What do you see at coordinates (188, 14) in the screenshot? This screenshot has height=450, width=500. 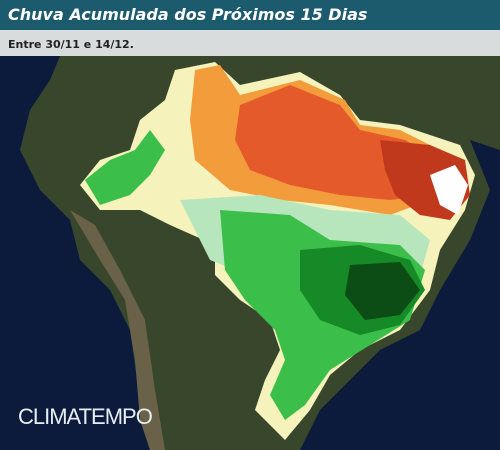 I see `title: Chuva Acumulada dos Próximos 15 Dias` at bounding box center [188, 14].